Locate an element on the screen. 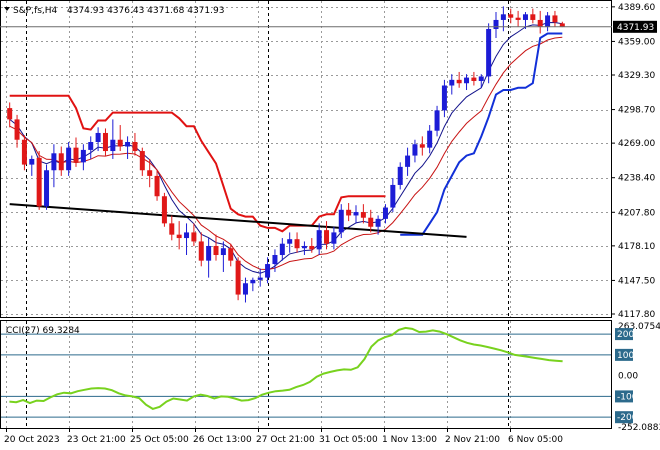 Image resolution: width=660 pixels, height=450 pixels. time-tick-label: 23 Oct 21:00 is located at coordinates (96, 440).